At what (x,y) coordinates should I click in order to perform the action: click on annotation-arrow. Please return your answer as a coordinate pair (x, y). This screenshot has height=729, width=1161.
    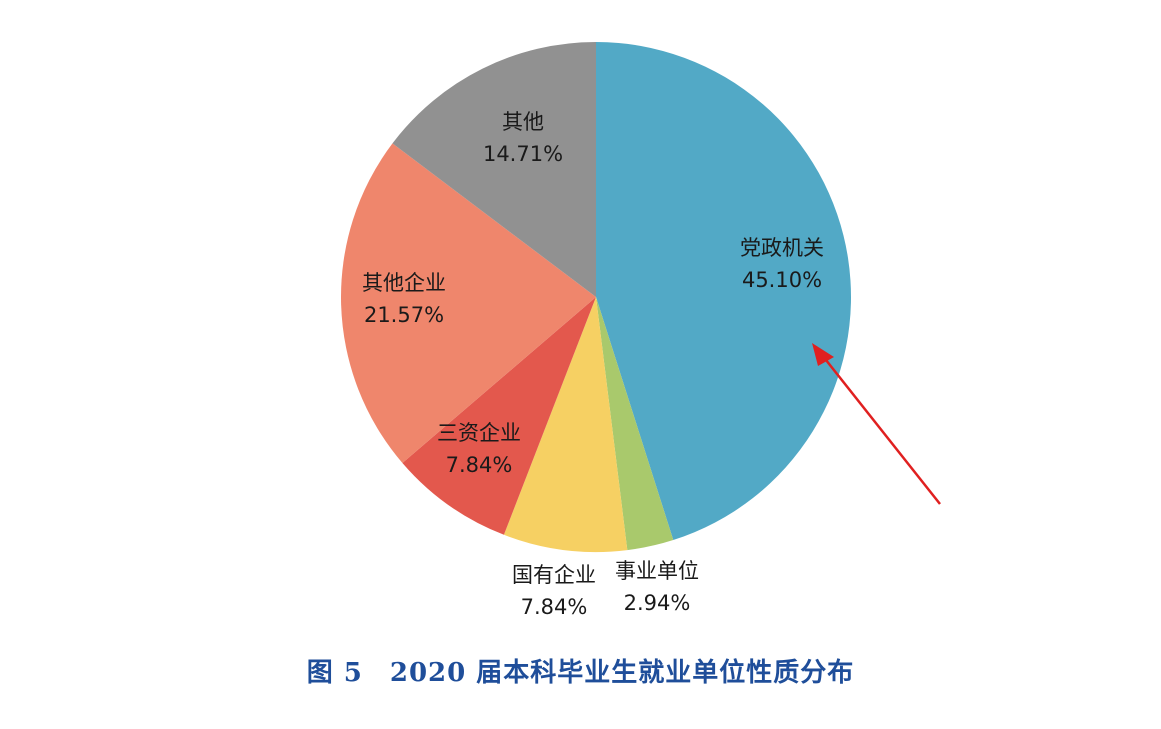
    Looking at the image, I should click on (876, 424).